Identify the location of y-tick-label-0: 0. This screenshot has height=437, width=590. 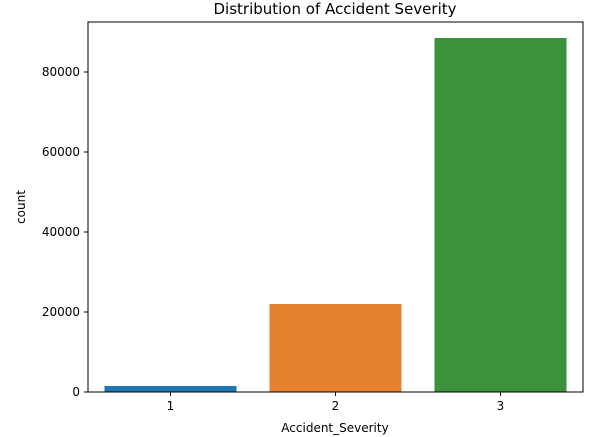
(76, 392).